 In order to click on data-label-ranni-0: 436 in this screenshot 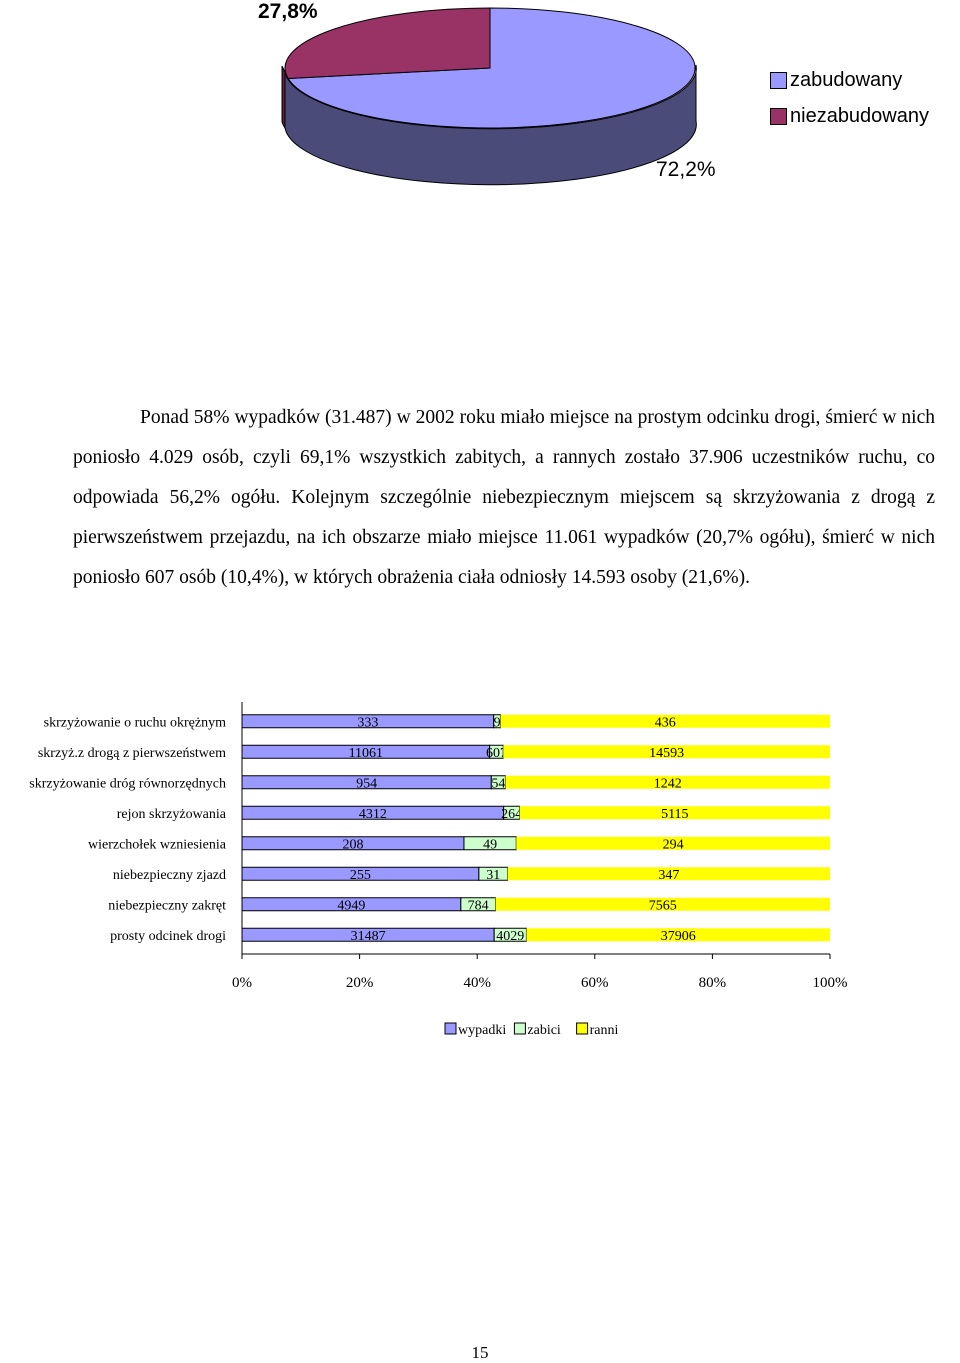, I will do `click(665, 722)`.